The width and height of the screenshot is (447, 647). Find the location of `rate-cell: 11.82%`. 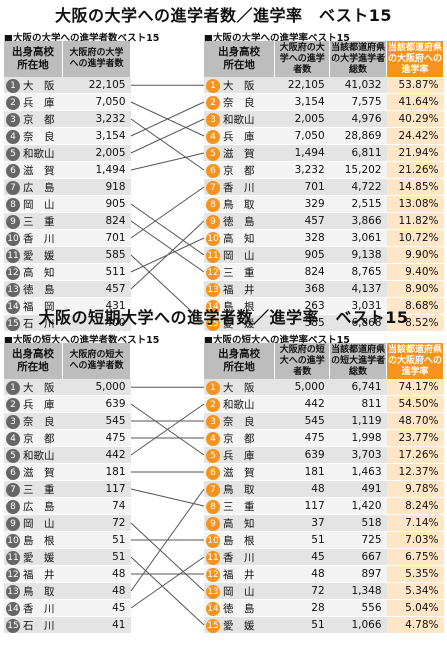

rate-cell: 11.82% is located at coordinates (415, 221).